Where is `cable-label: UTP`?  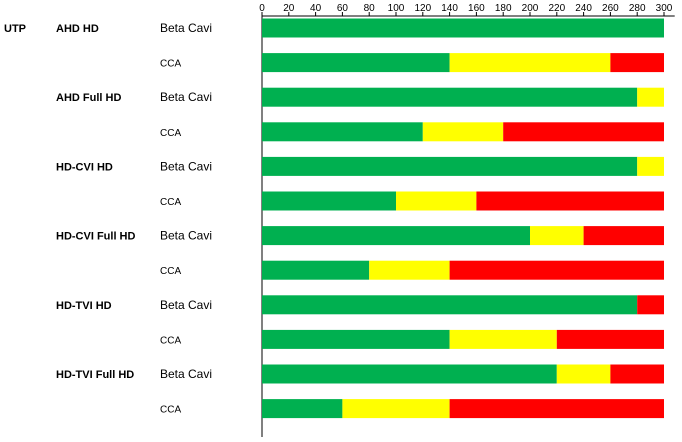 cable-label: UTP is located at coordinates (15, 29).